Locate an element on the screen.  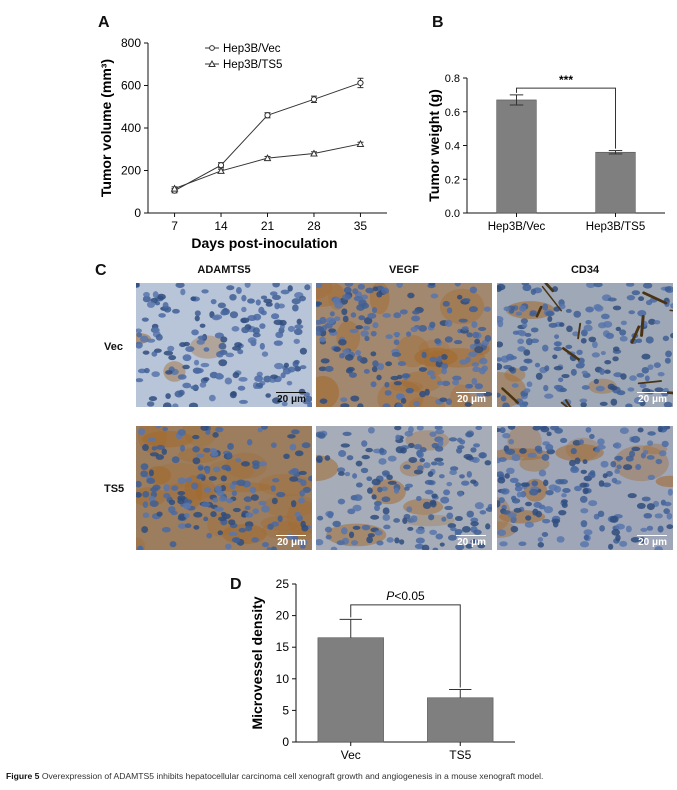
x-tick-label: 35 is located at coordinates (361, 226).